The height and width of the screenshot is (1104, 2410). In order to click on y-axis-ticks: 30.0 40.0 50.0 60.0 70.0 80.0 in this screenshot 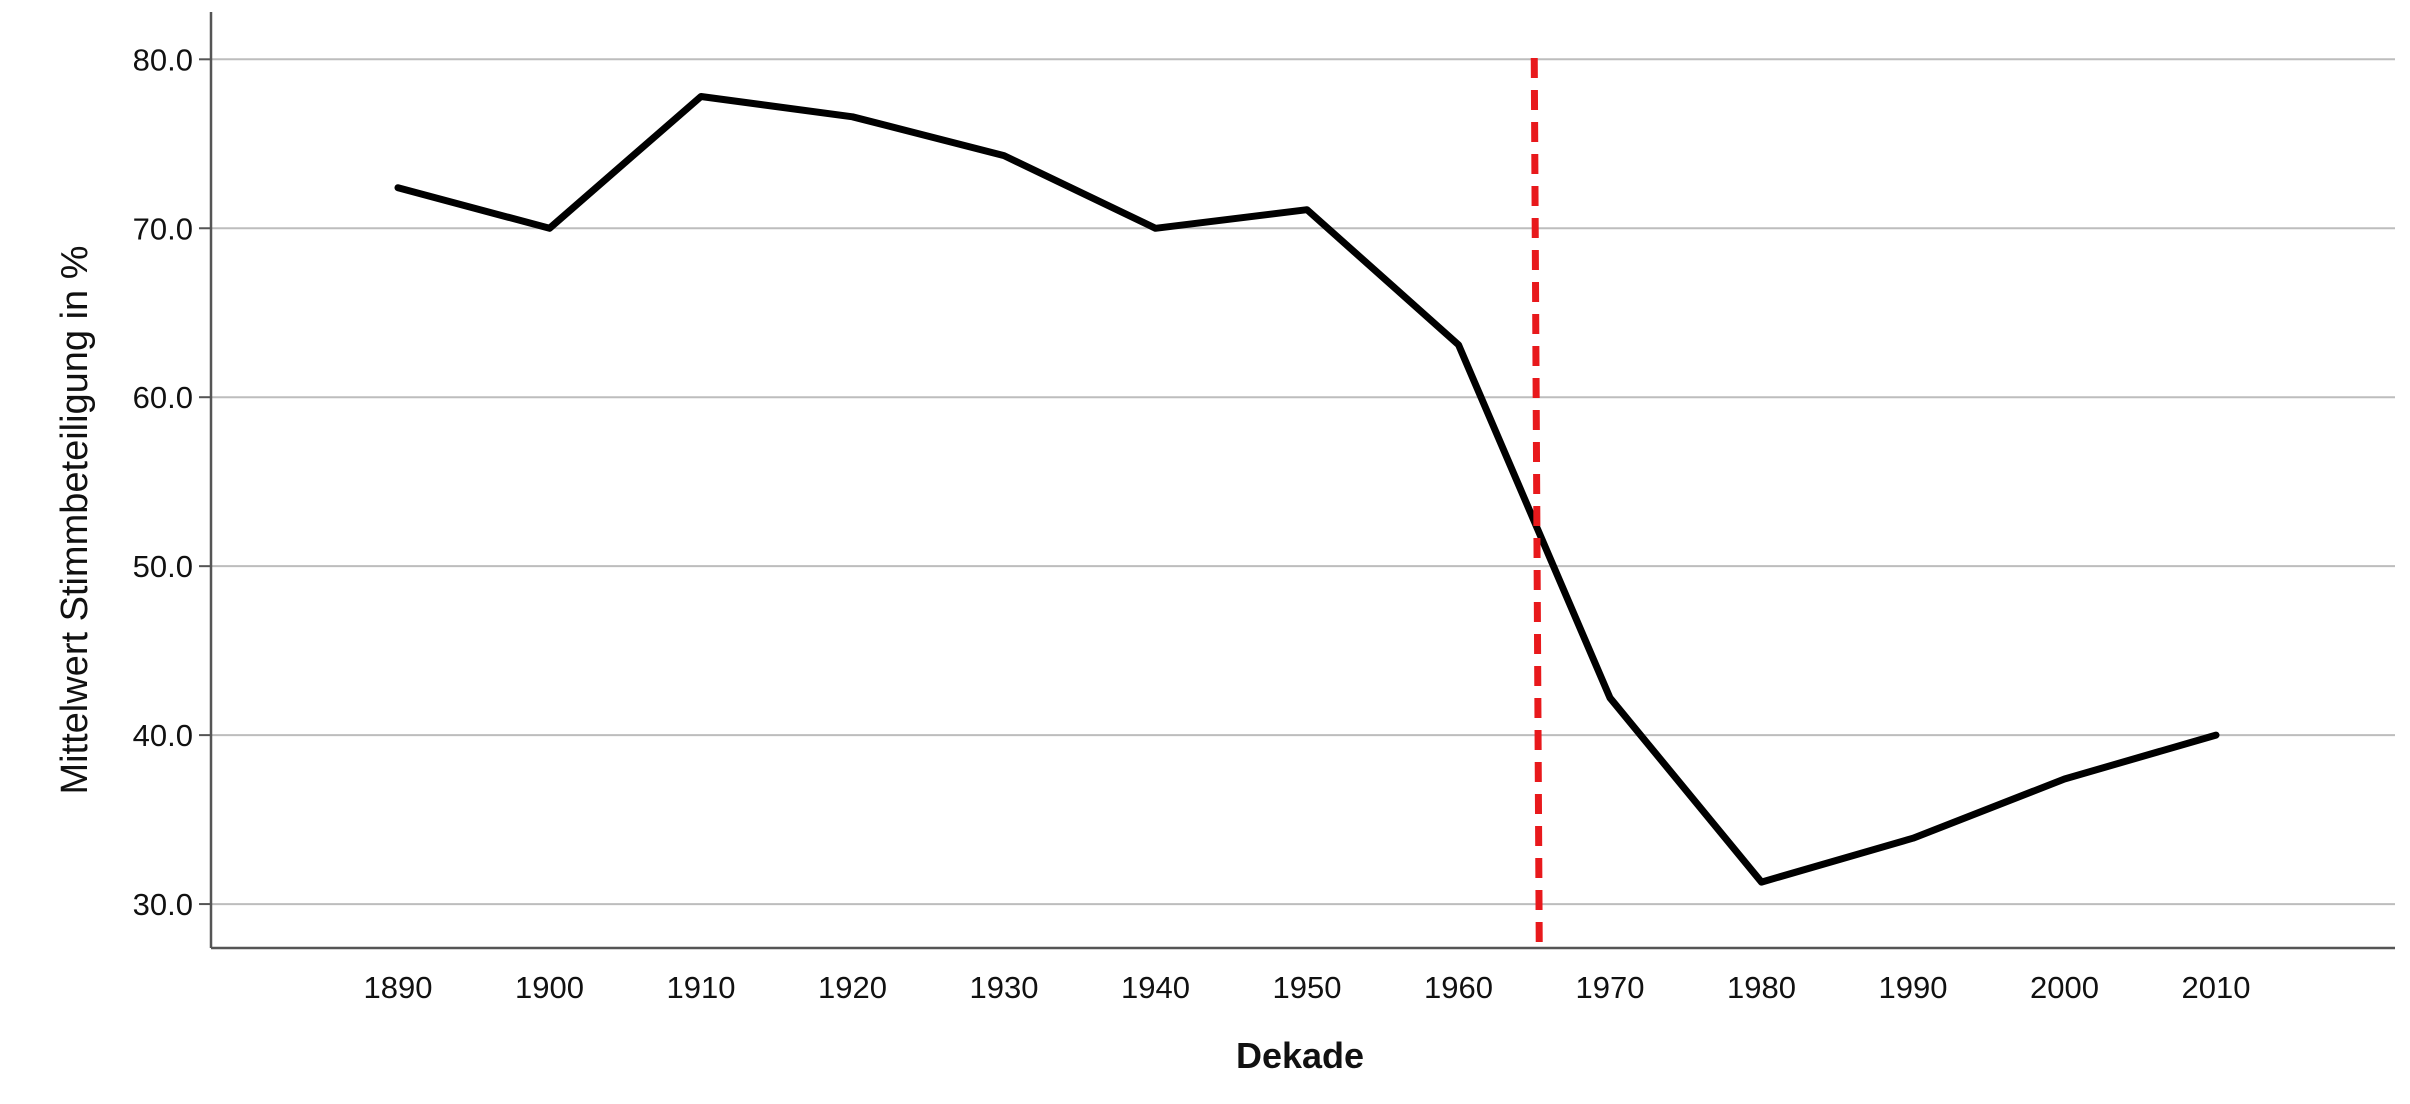, I will do `click(172, 482)`.